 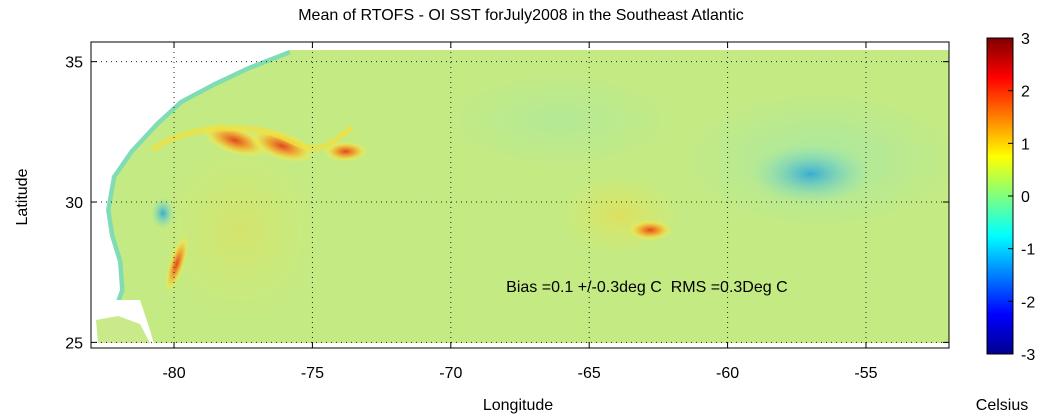 What do you see at coordinates (620, 215) in the screenshot?
I see `offshore-yellow-tone` at bounding box center [620, 215].